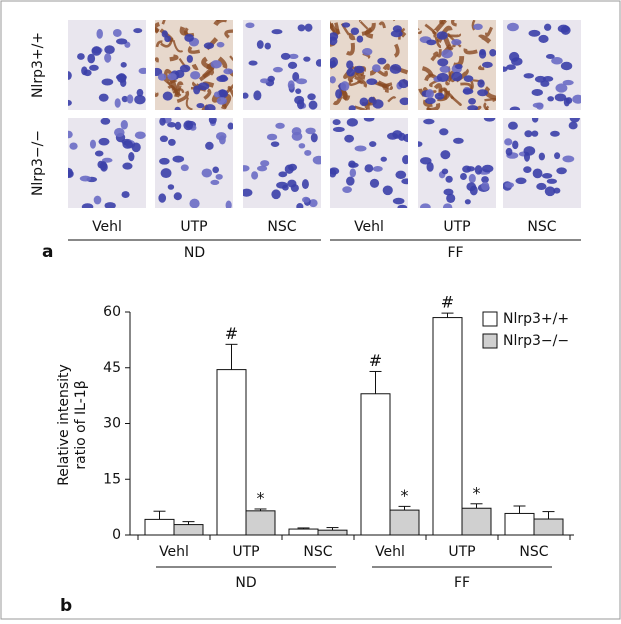  I want to click on x-tick-label: NSC, so click(317, 552).